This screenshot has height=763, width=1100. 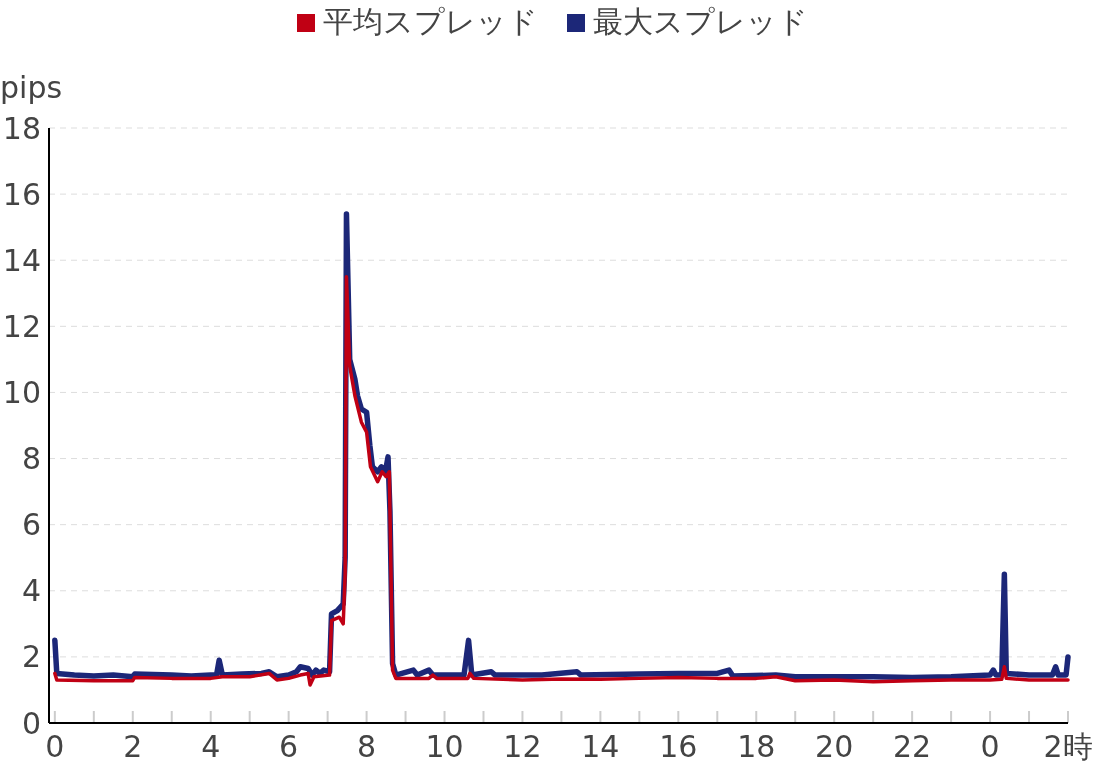 I want to click on y-tick-label: 8, so click(x=31, y=459).